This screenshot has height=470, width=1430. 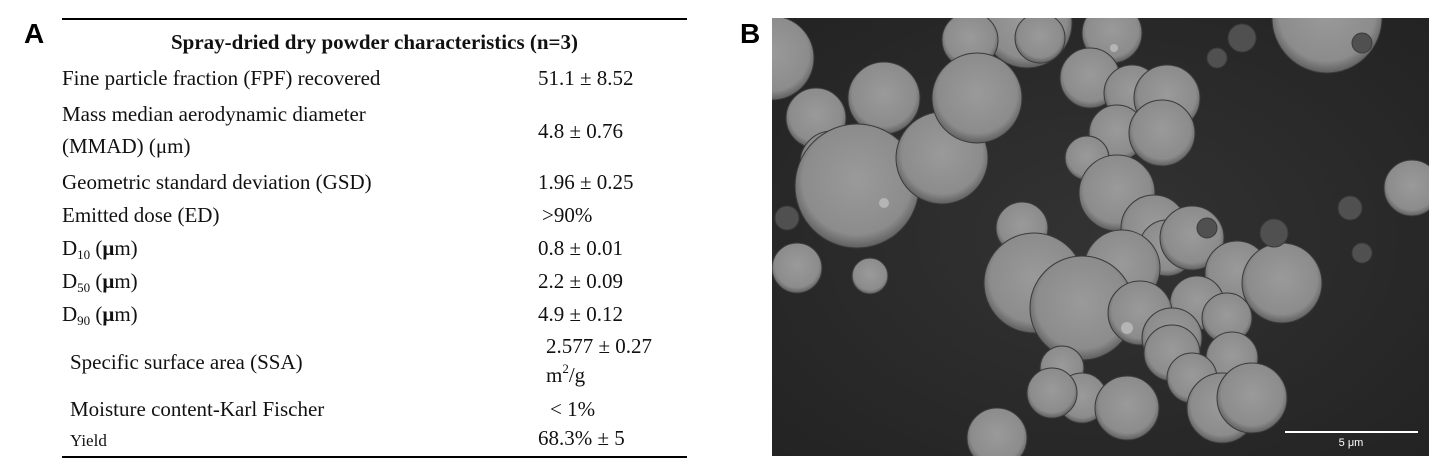 What do you see at coordinates (126, 146) in the screenshot?
I see `row-mmad-label-line2: (MMAD) (μm)` at bounding box center [126, 146].